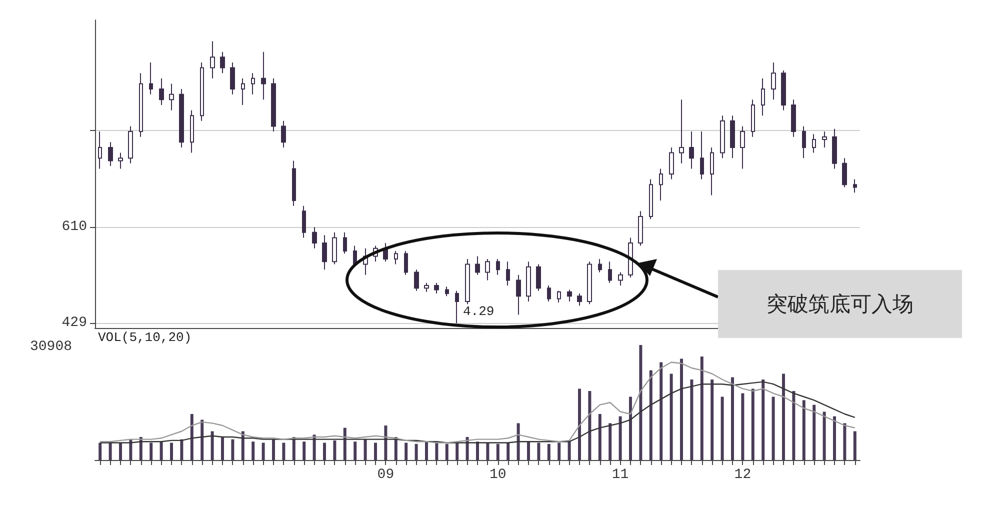 The width and height of the screenshot is (986, 510). What do you see at coordinates (385, 475) in the screenshot?
I see `x-tick-label: 09` at bounding box center [385, 475].